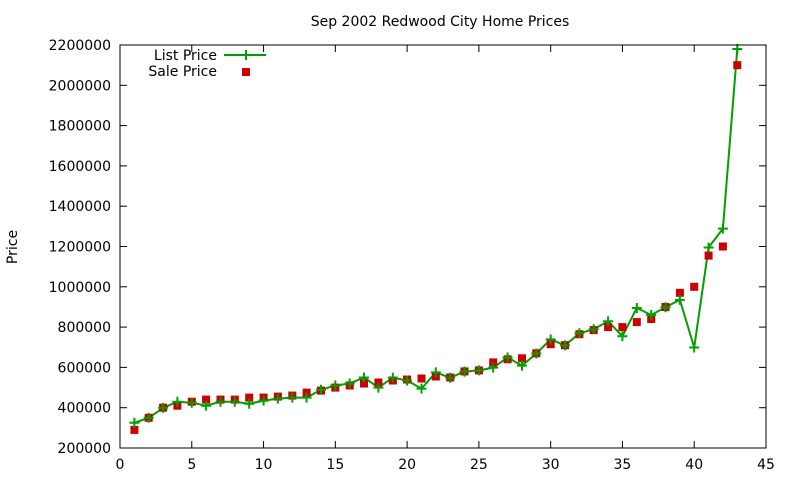 This screenshot has height=480, width=800. Describe the element at coordinates (80, 248) in the screenshot. I see `y-tick-label: 1200000` at that location.